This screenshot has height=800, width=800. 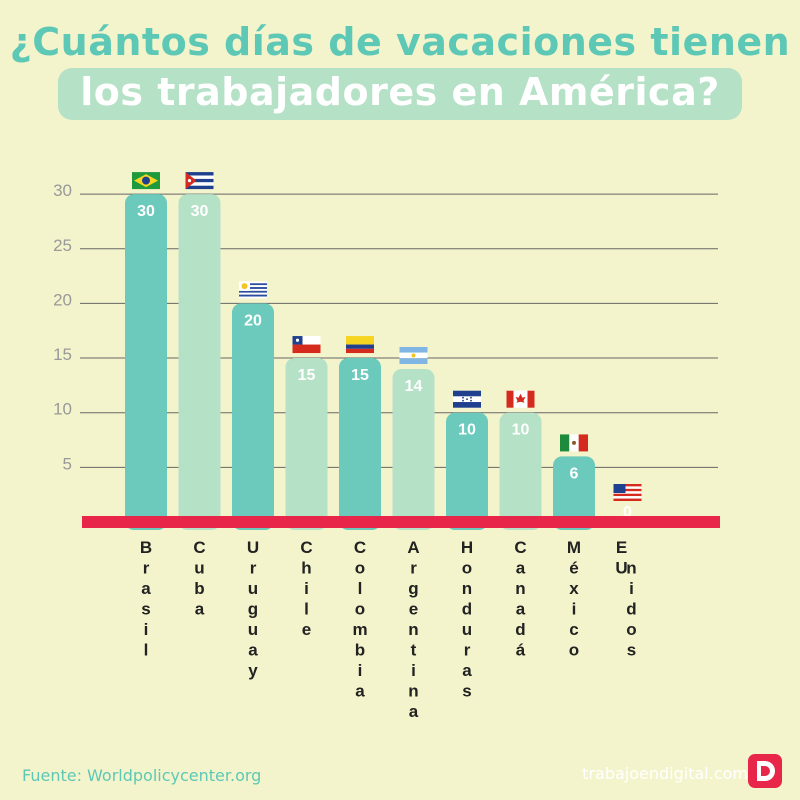 I want to click on bar-value-label: 0, so click(x=627, y=512).